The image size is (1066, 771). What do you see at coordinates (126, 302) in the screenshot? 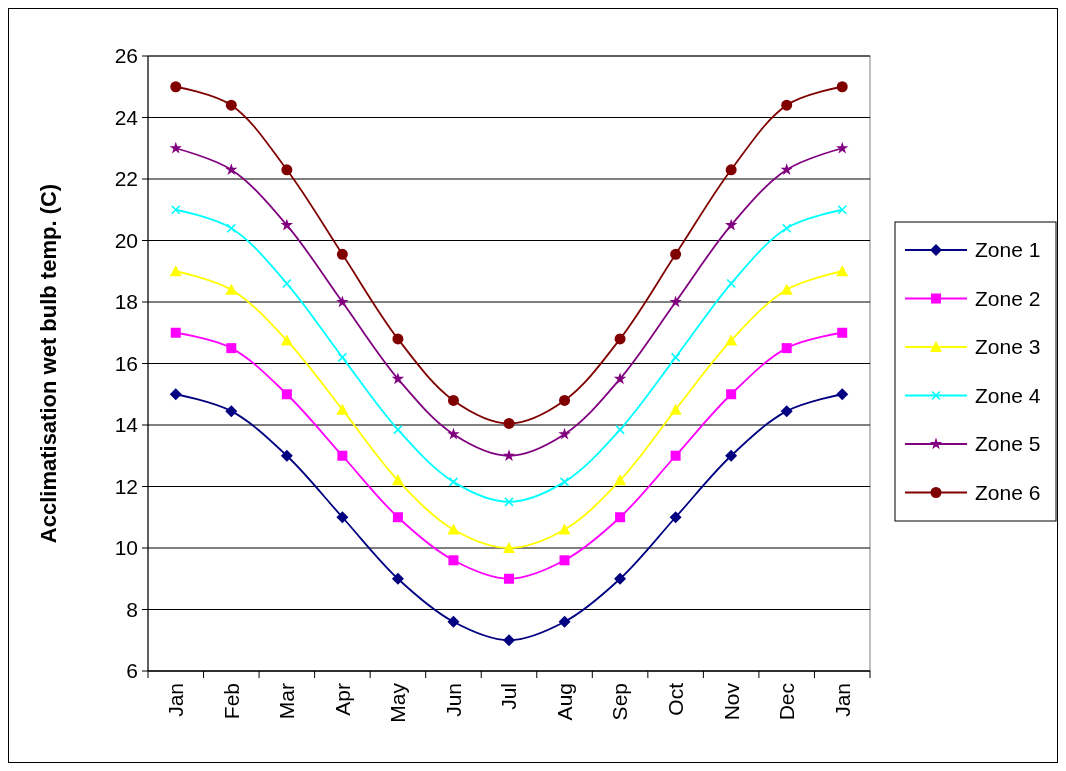
I see `y-tick-label: 18` at bounding box center [126, 302].